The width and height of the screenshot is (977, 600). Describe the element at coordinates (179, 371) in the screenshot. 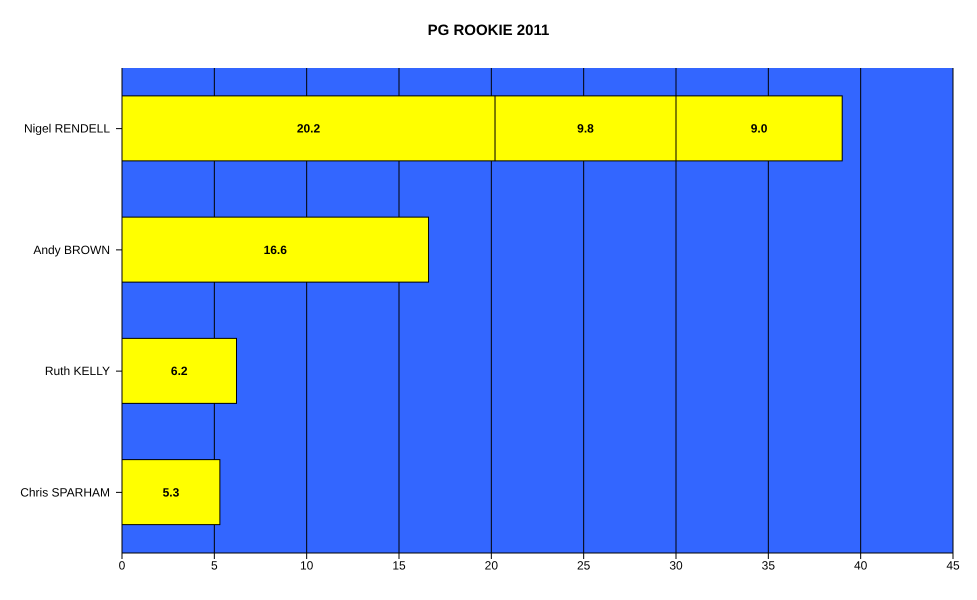

I see `data-label: 6.2` at that location.